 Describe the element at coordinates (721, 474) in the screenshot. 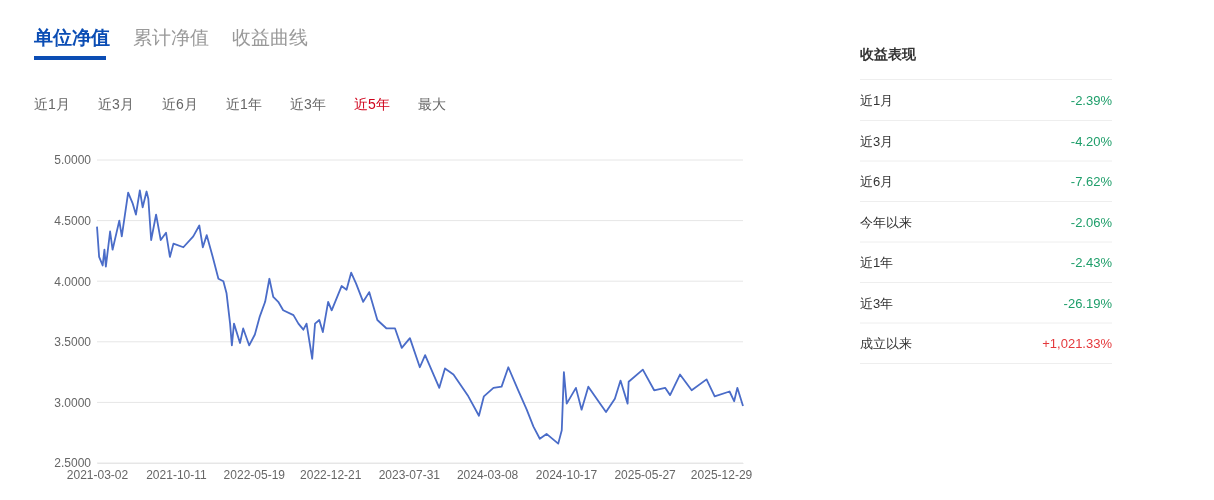

I see `x-tick-label: 2025-12-29` at that location.